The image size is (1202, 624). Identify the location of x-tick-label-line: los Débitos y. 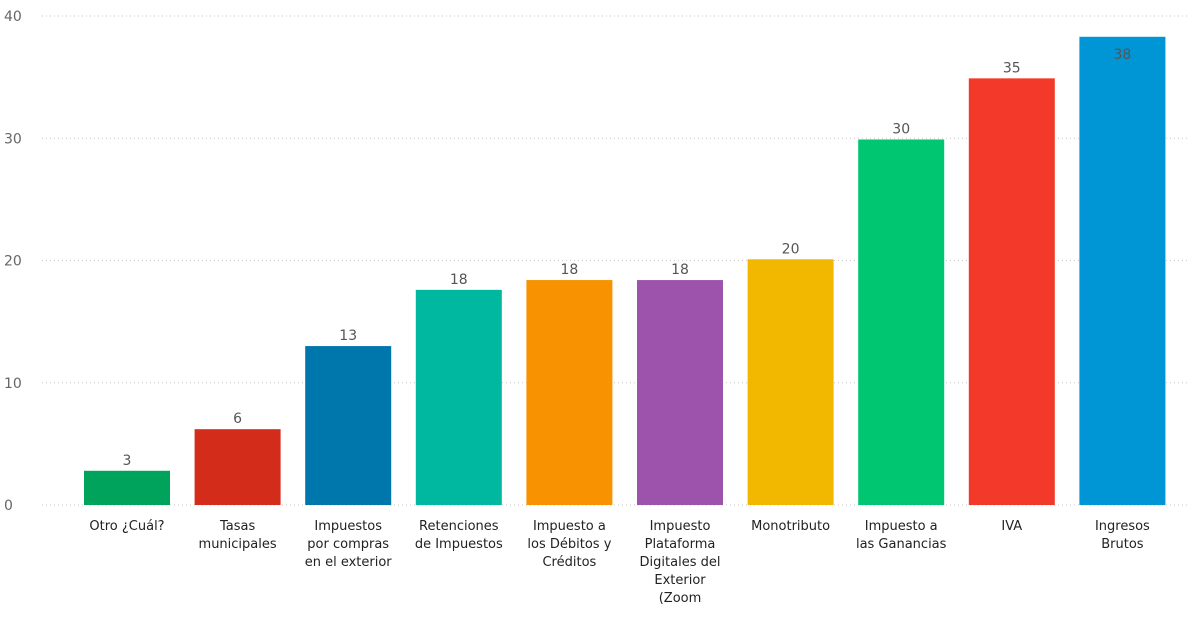
(569, 544).